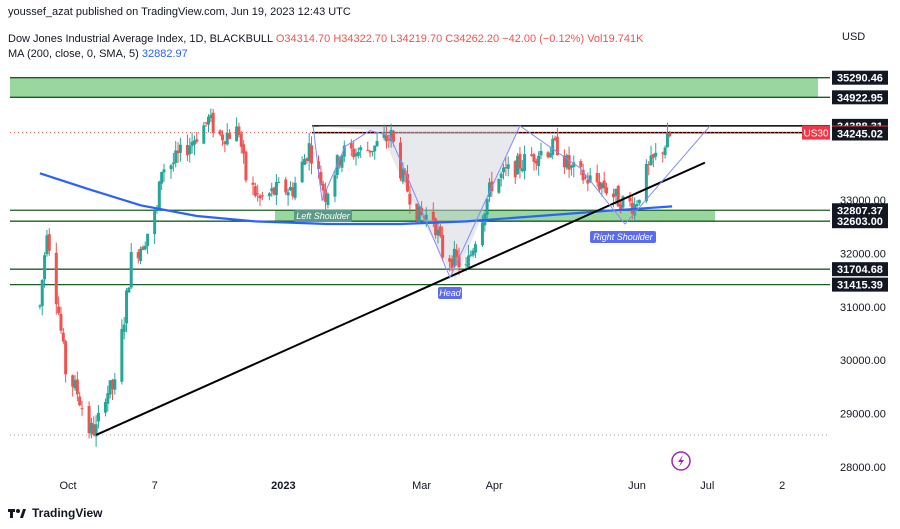 The image size is (900, 529). What do you see at coordinates (323, 216) in the screenshot?
I see `pattern-label-0: Left Shoulder` at bounding box center [323, 216].